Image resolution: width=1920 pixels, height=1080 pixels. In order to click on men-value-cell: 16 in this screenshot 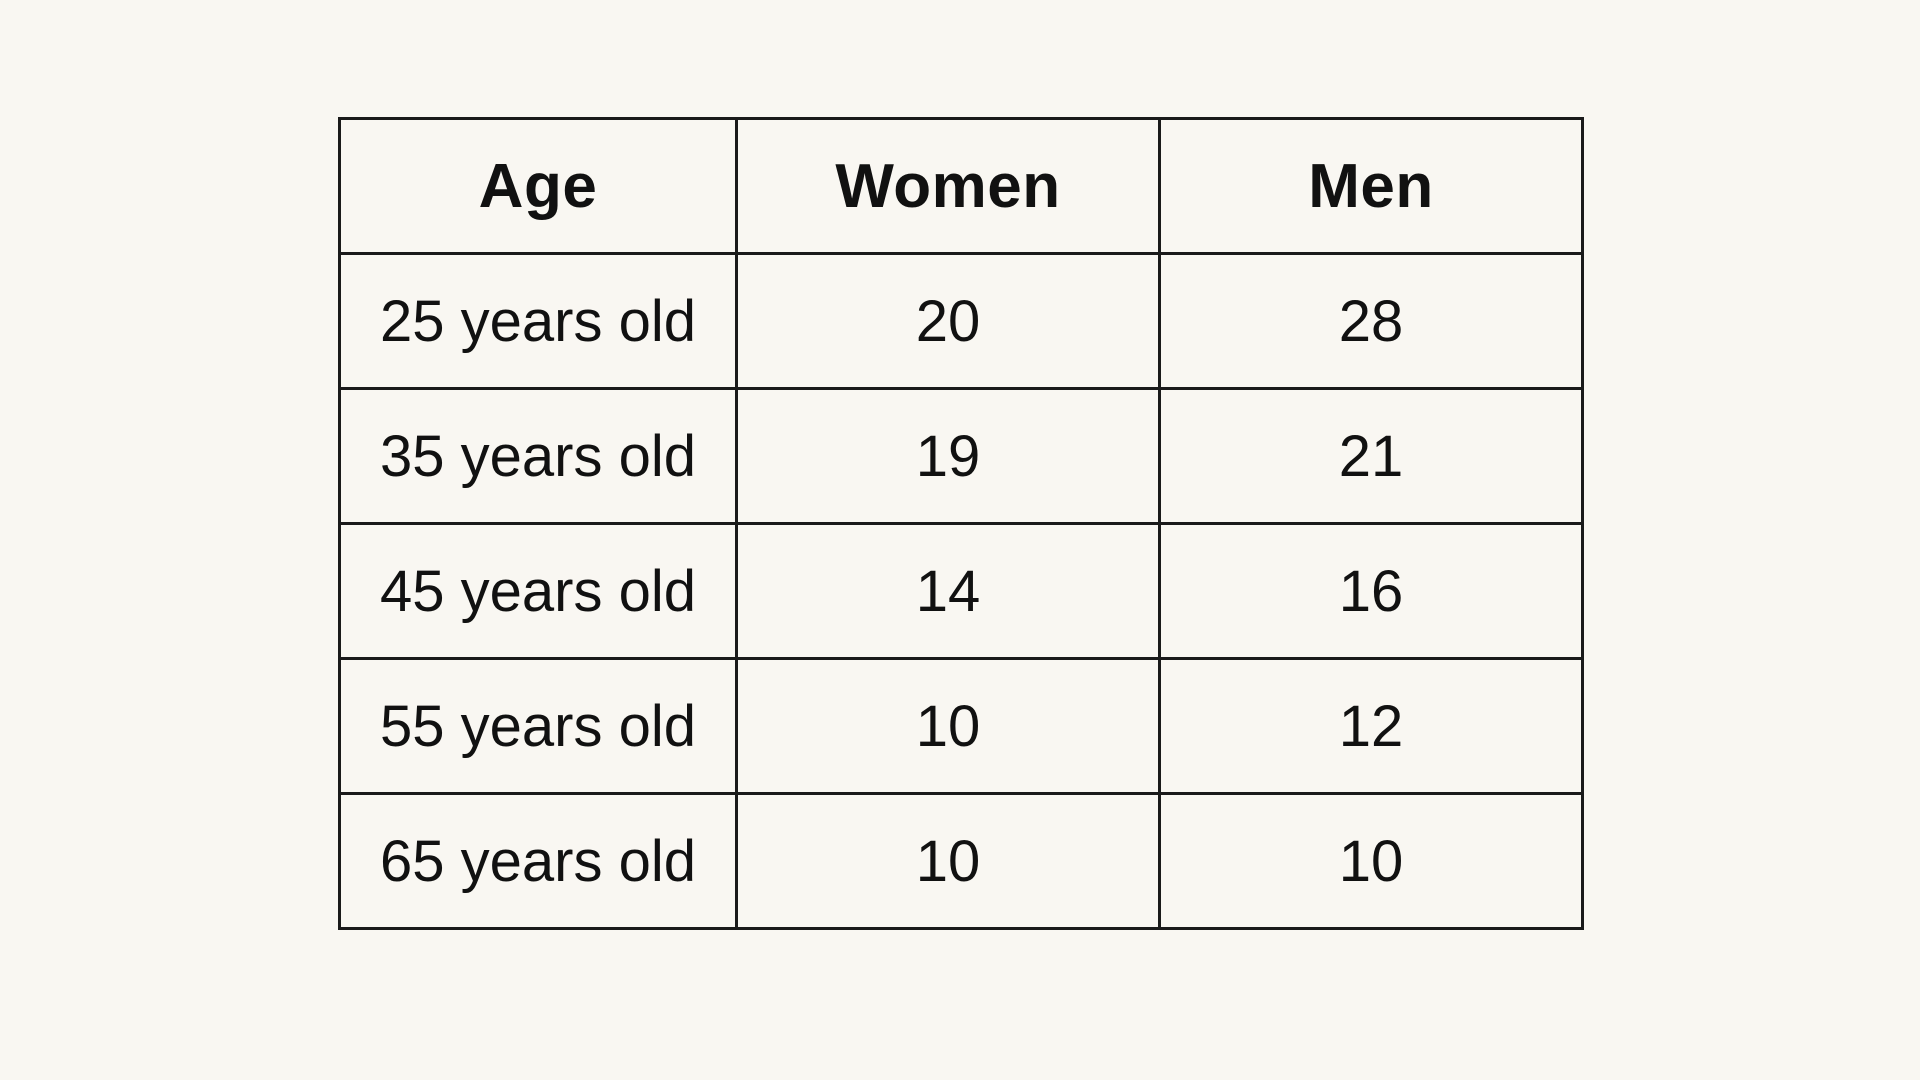, I will do `click(1371, 591)`.